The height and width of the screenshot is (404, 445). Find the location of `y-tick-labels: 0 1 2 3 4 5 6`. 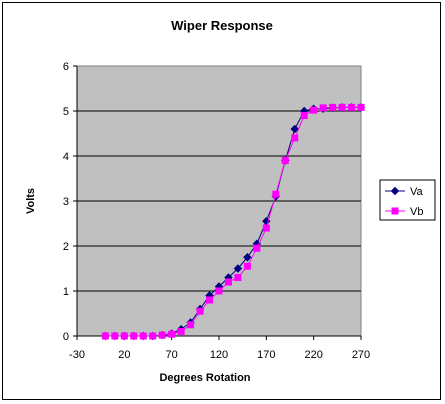

y-tick-labels: 0 1 2 3 4 5 6 is located at coordinates (66, 202).